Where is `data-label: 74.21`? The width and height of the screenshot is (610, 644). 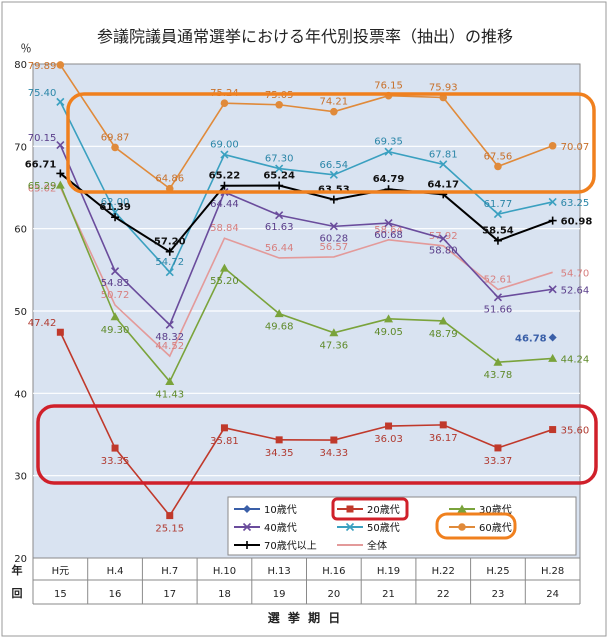
data-label: 74.21 is located at coordinates (334, 102).